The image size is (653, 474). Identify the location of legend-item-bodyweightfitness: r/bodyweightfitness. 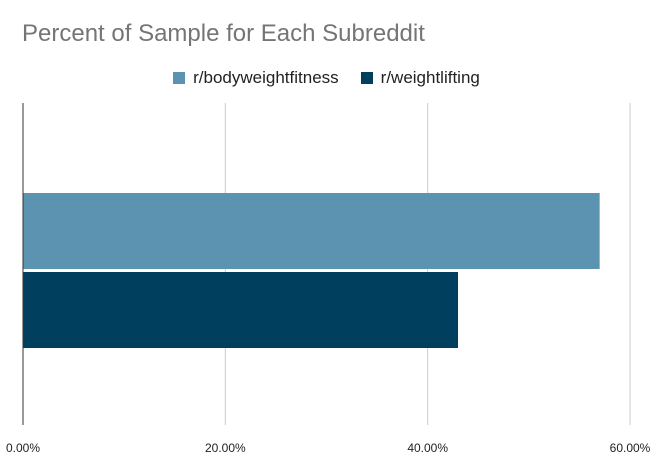
(256, 78).